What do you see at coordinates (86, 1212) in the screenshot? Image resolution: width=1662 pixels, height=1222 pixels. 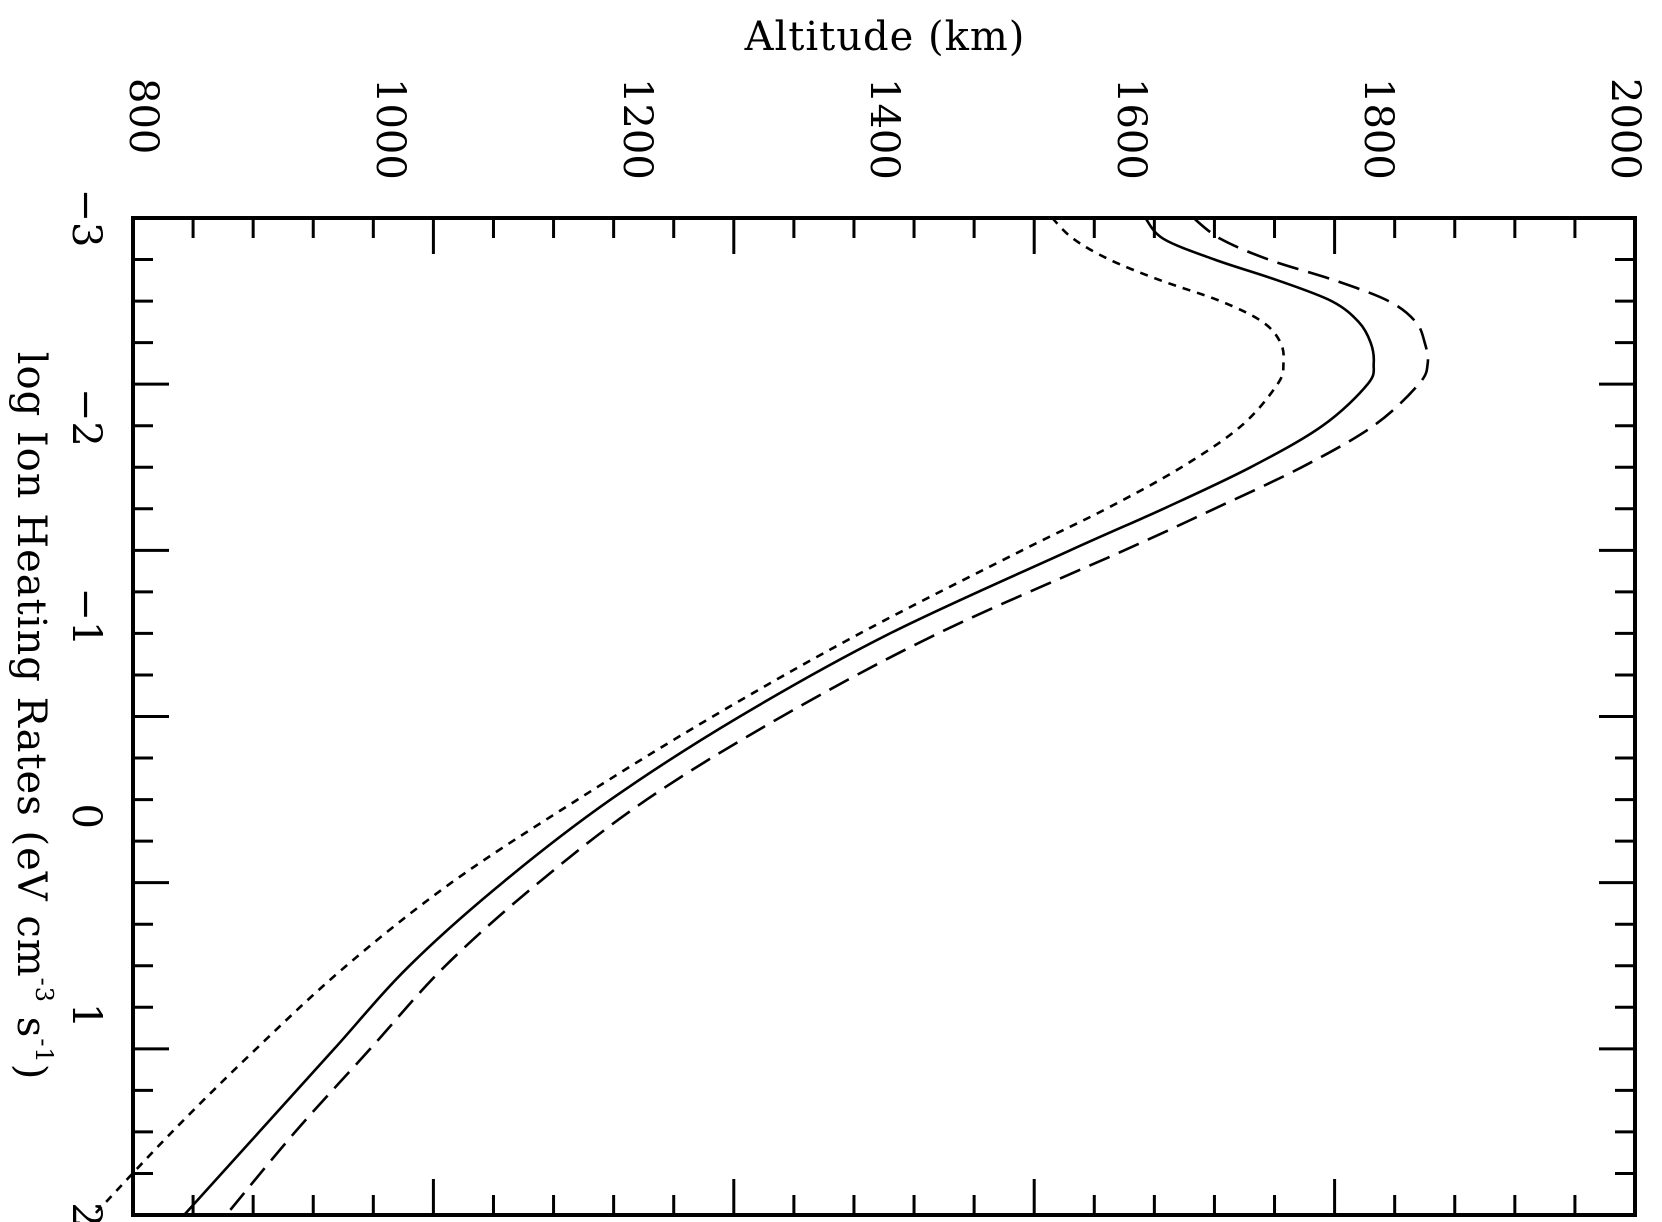 I see `y-tick-label: 2` at bounding box center [86, 1212].